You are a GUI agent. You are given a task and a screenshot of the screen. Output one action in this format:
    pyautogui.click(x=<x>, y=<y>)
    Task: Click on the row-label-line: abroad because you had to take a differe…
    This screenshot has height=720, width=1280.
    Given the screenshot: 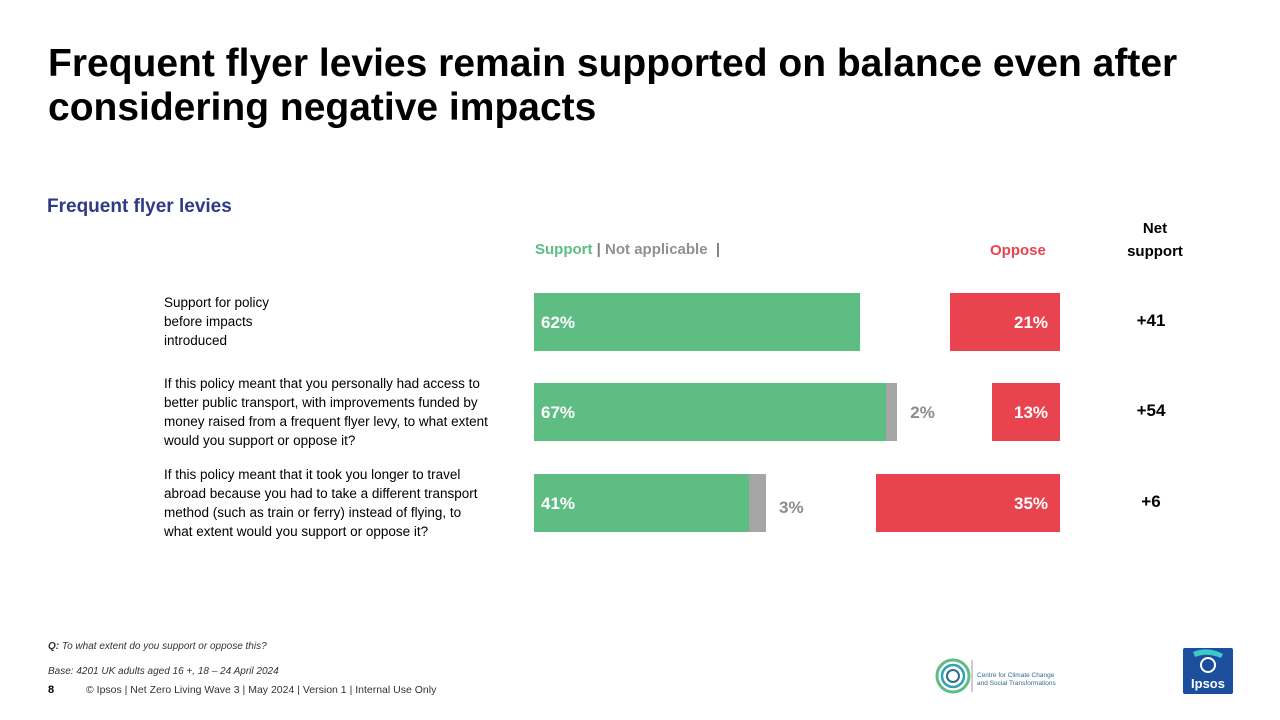 What is the action you would take?
    pyautogui.click(x=321, y=493)
    